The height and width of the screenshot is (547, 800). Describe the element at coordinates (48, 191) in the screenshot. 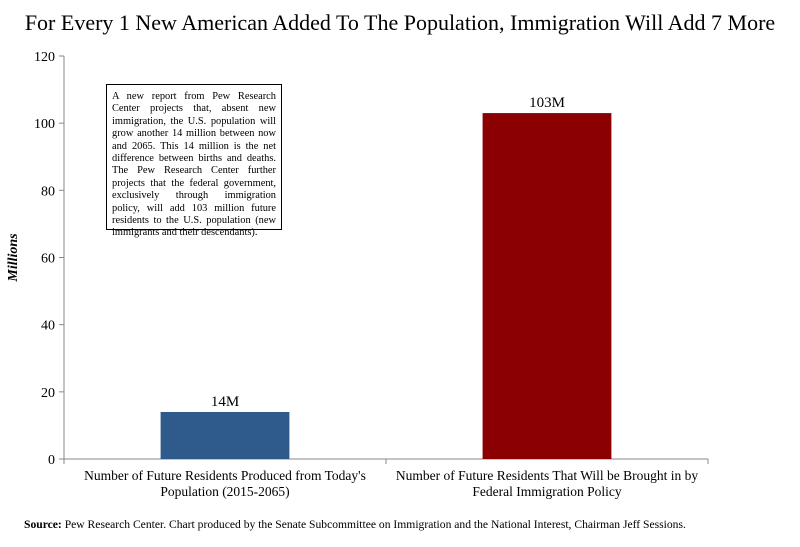

I see `y-tick-label: 80` at that location.